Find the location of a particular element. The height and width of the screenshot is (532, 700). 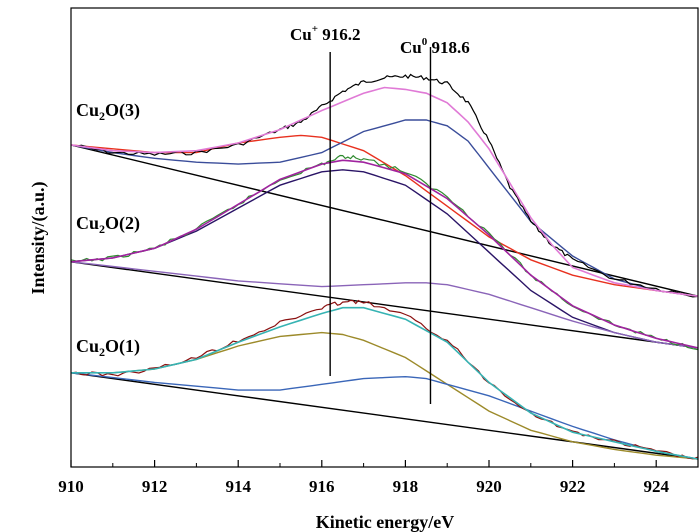

x-tick-label: 910 is located at coordinates (71, 486).